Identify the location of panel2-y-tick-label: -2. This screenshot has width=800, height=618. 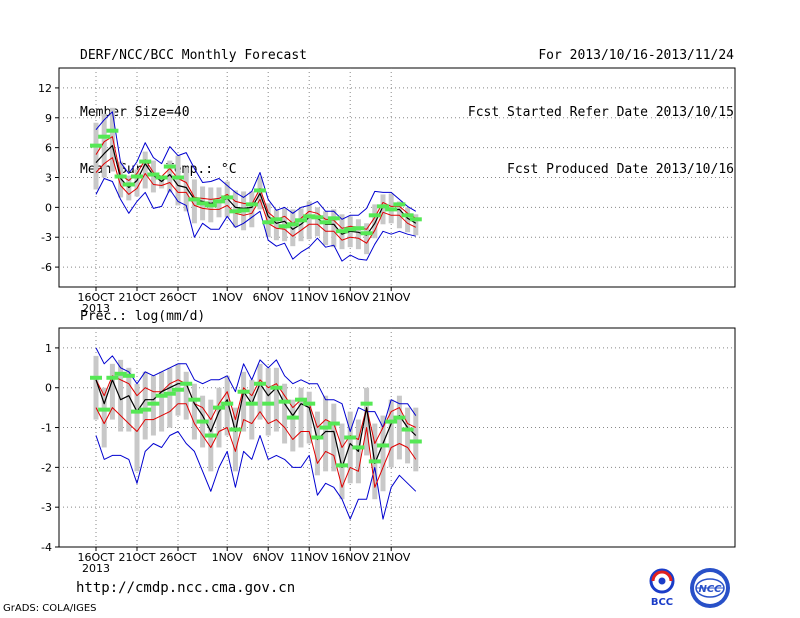
(46, 467).